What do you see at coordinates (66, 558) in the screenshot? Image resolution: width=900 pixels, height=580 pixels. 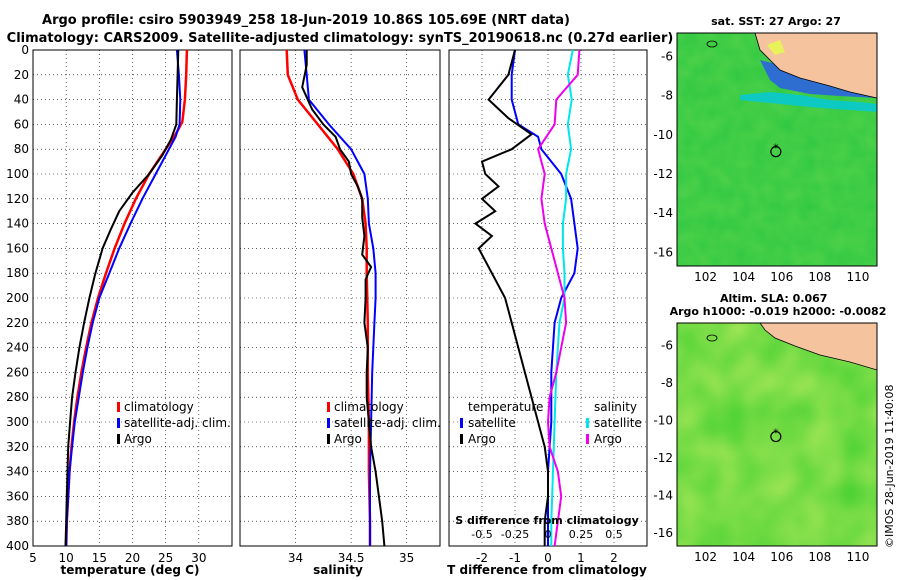 I see `x-tick-label: 10` at bounding box center [66, 558].